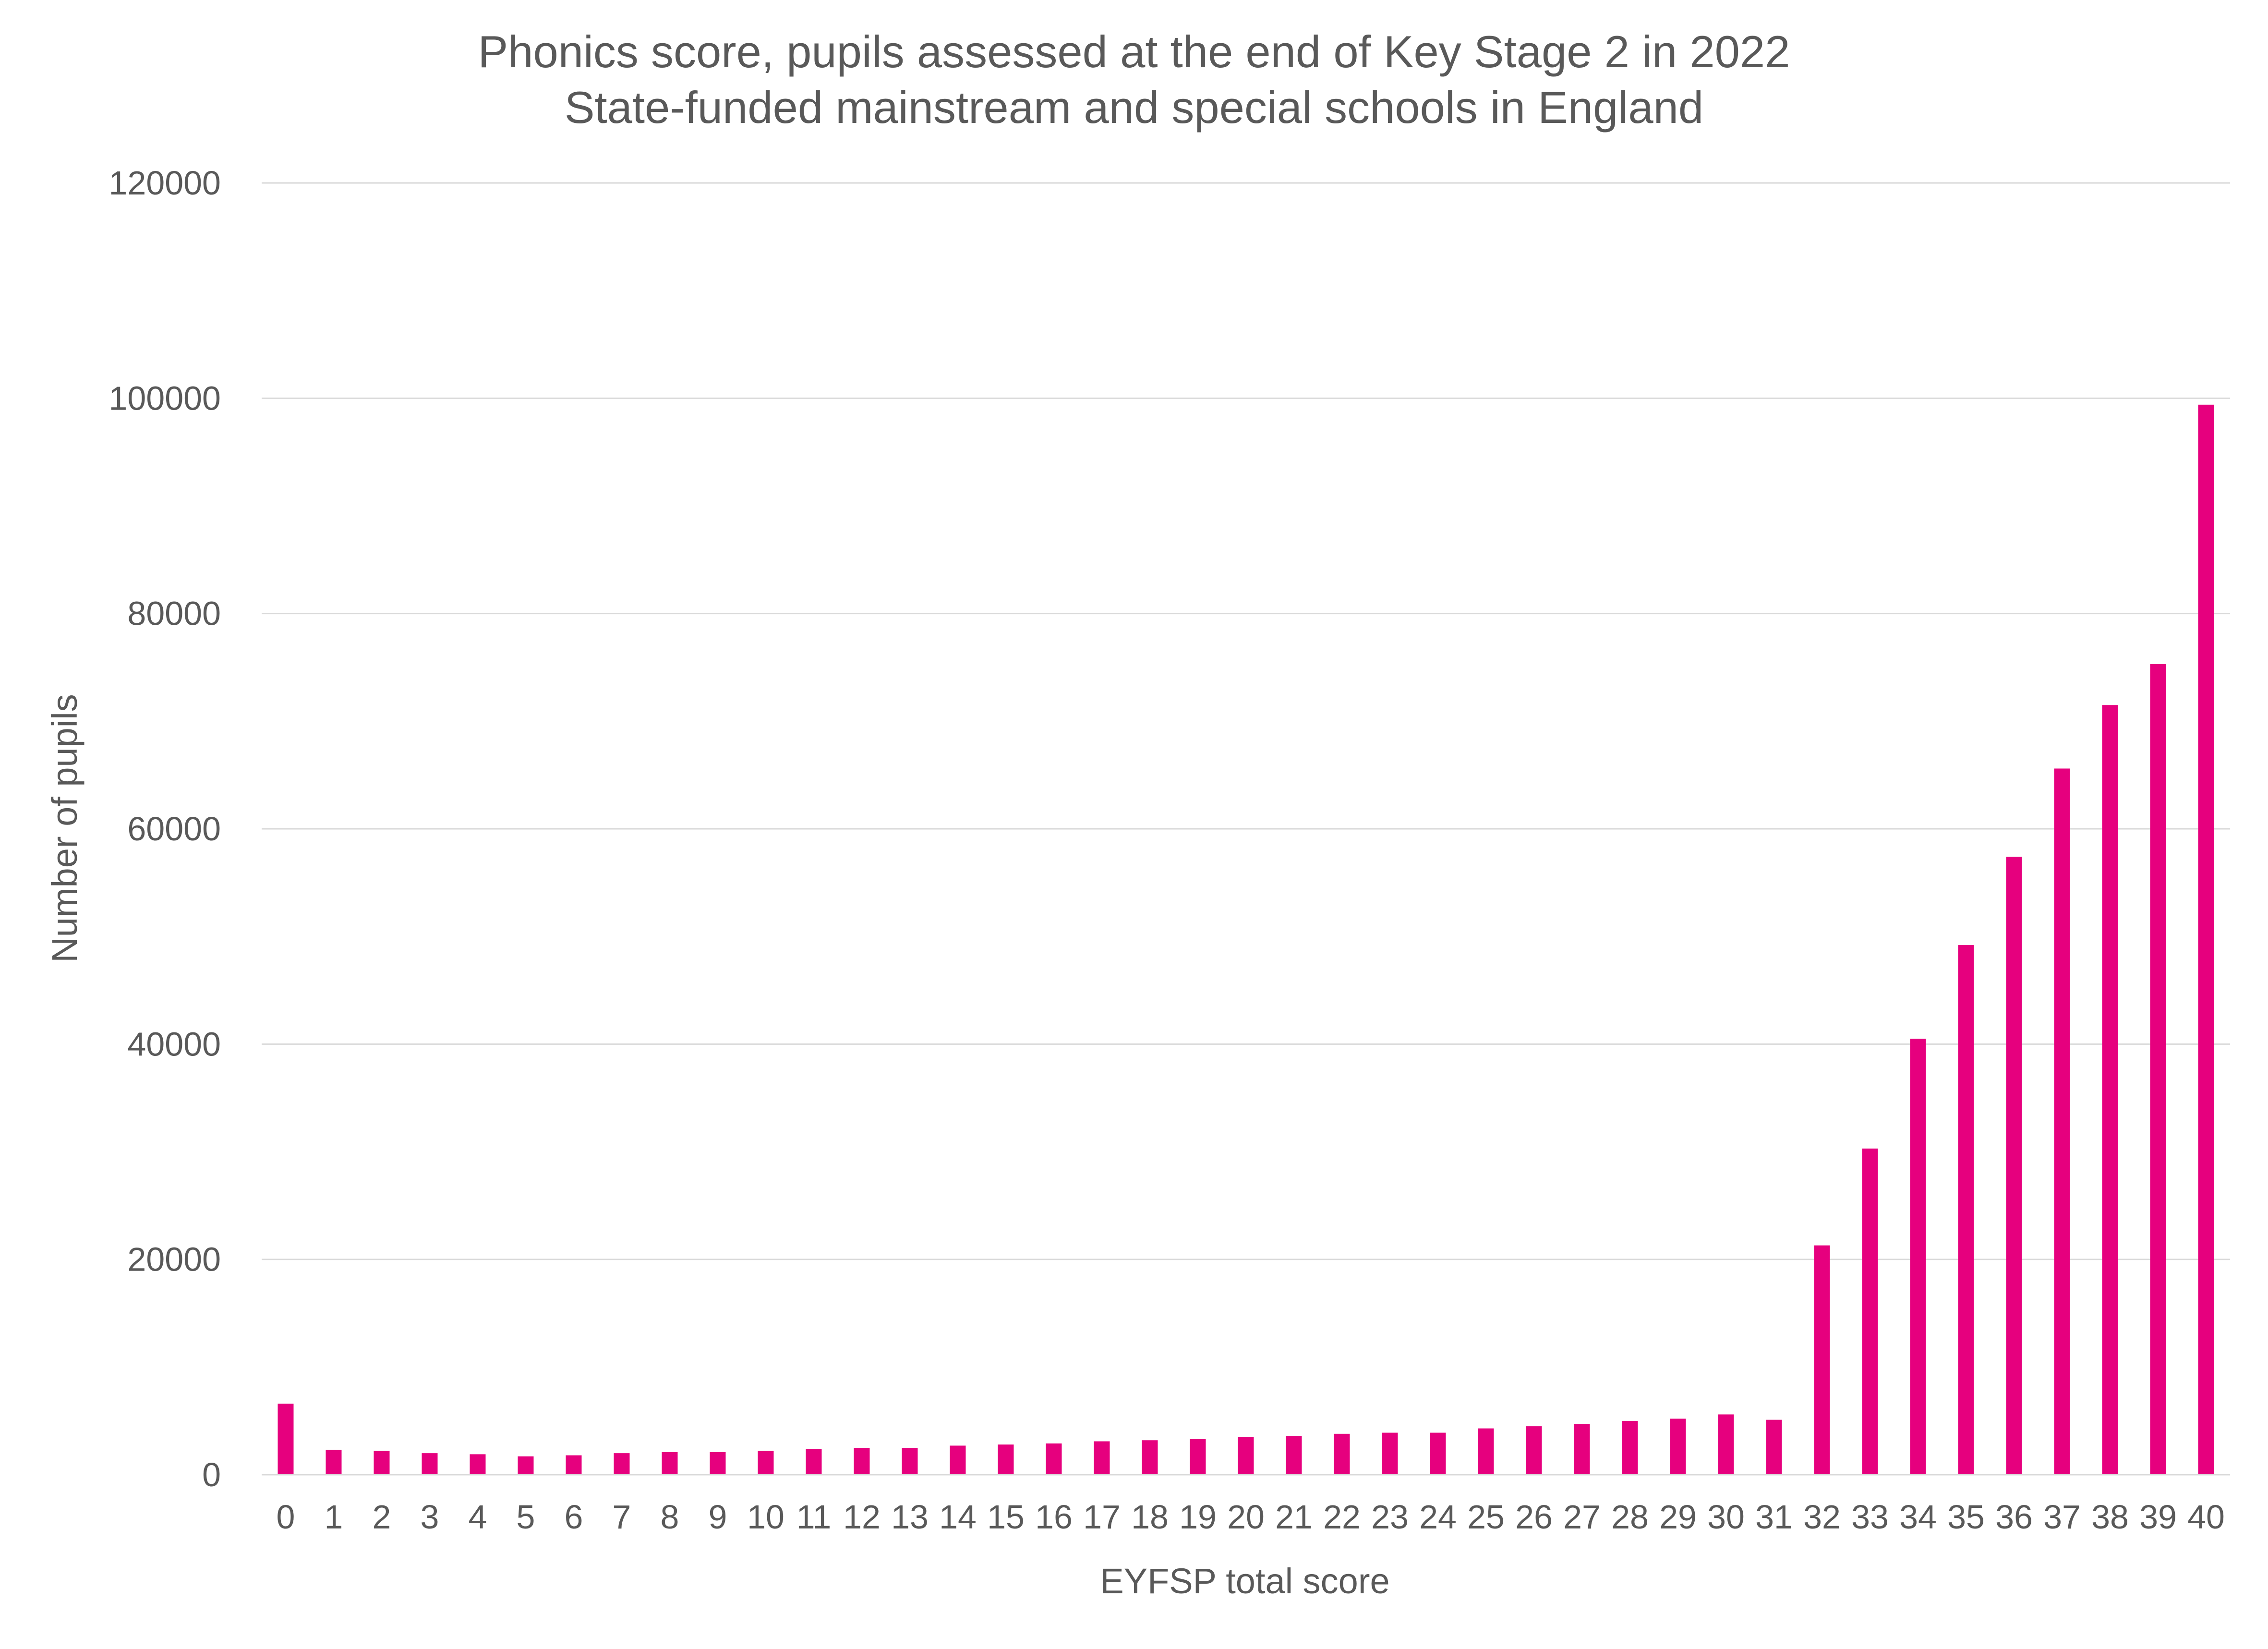 The height and width of the screenshot is (1649, 2268). What do you see at coordinates (430, 1517) in the screenshot?
I see `x-tick-label: 3` at bounding box center [430, 1517].